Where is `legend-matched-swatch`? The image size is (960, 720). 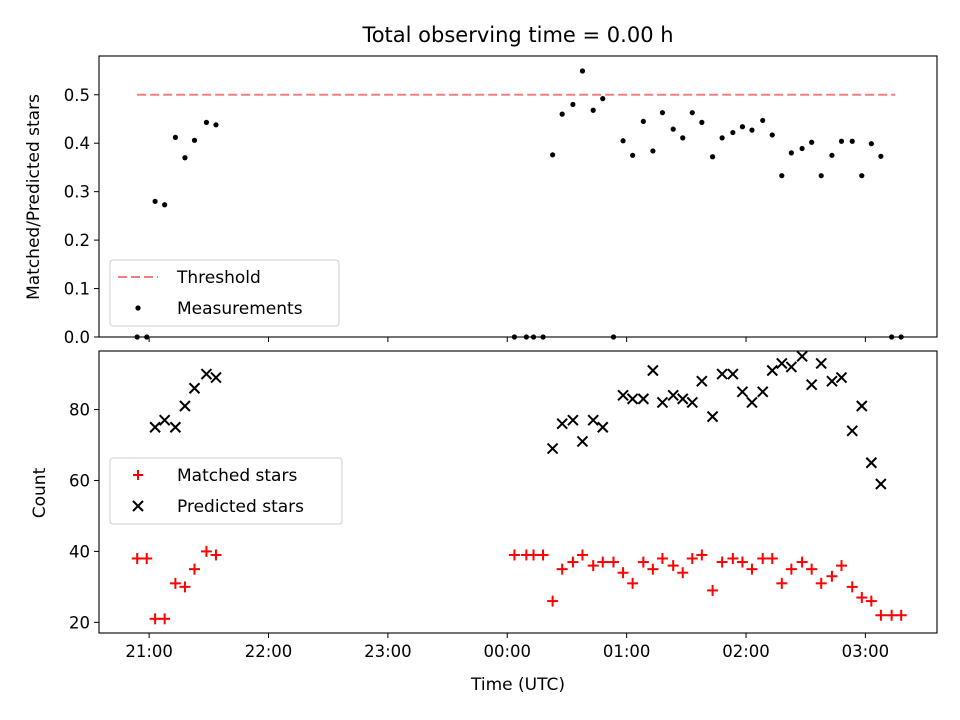
legend-matched-swatch is located at coordinates (138, 475).